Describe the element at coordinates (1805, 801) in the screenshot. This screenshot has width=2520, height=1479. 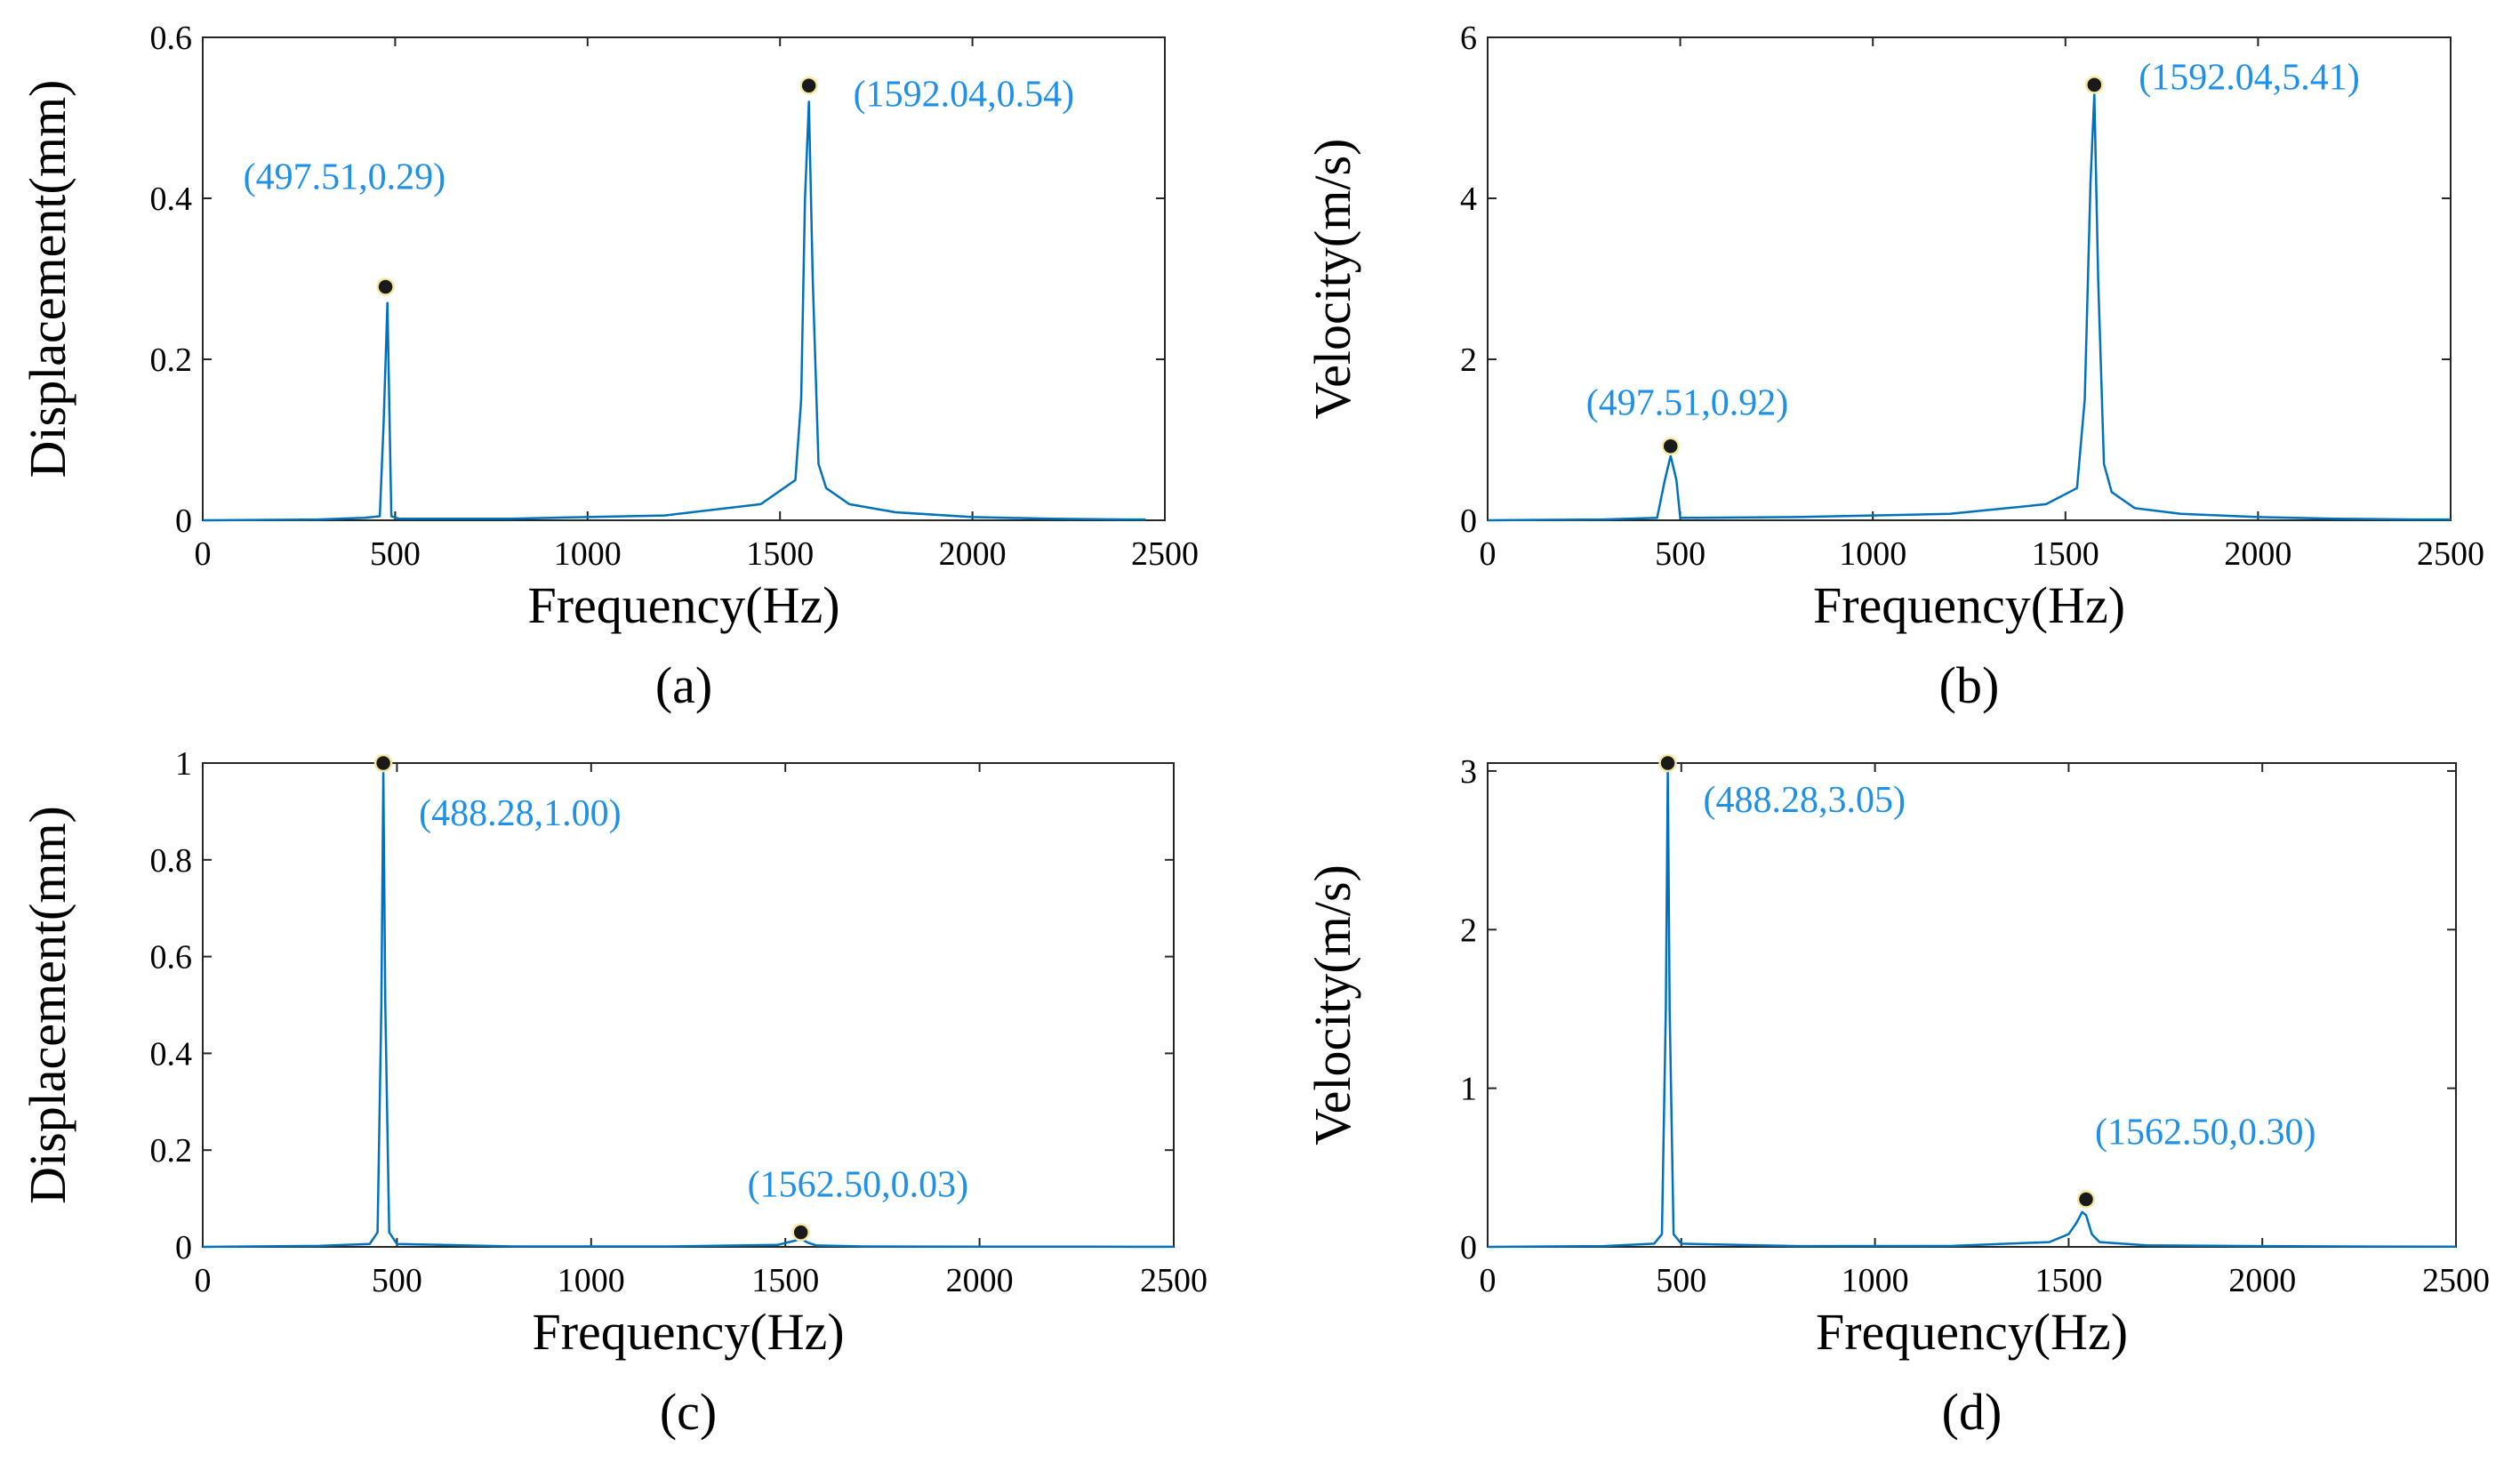
I see `peak-annotation: (488.28,3.05)` at that location.